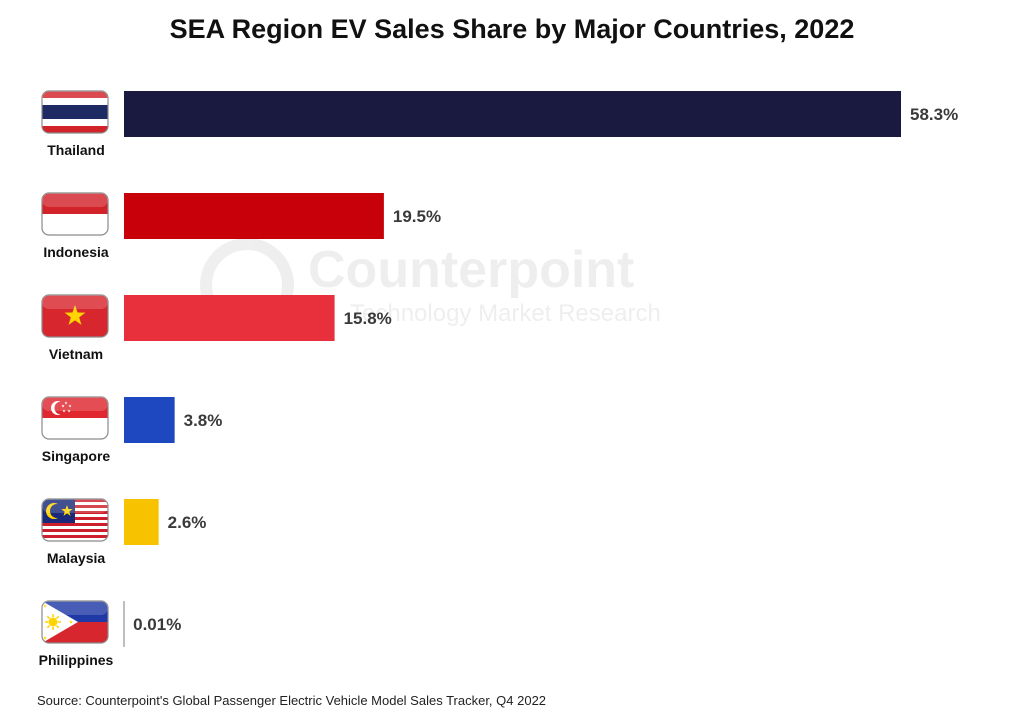  Describe the element at coordinates (76, 660) in the screenshot. I see `country-label-philippines: Philippines` at that location.